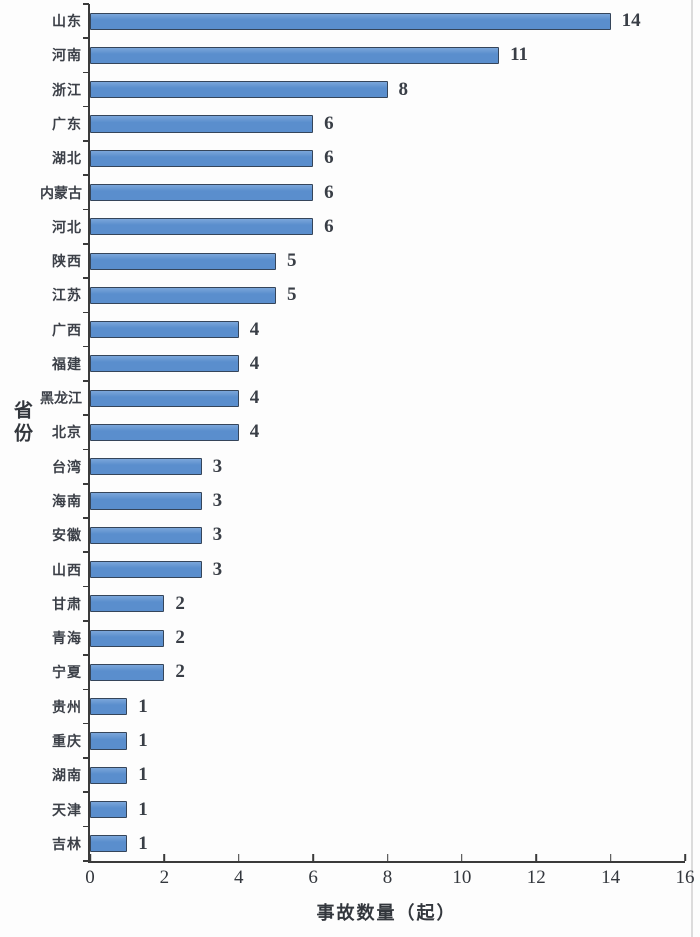 Image resolution: width=700 pixels, height=937 pixels. I want to click on category-label: 重庆, so click(67, 742).